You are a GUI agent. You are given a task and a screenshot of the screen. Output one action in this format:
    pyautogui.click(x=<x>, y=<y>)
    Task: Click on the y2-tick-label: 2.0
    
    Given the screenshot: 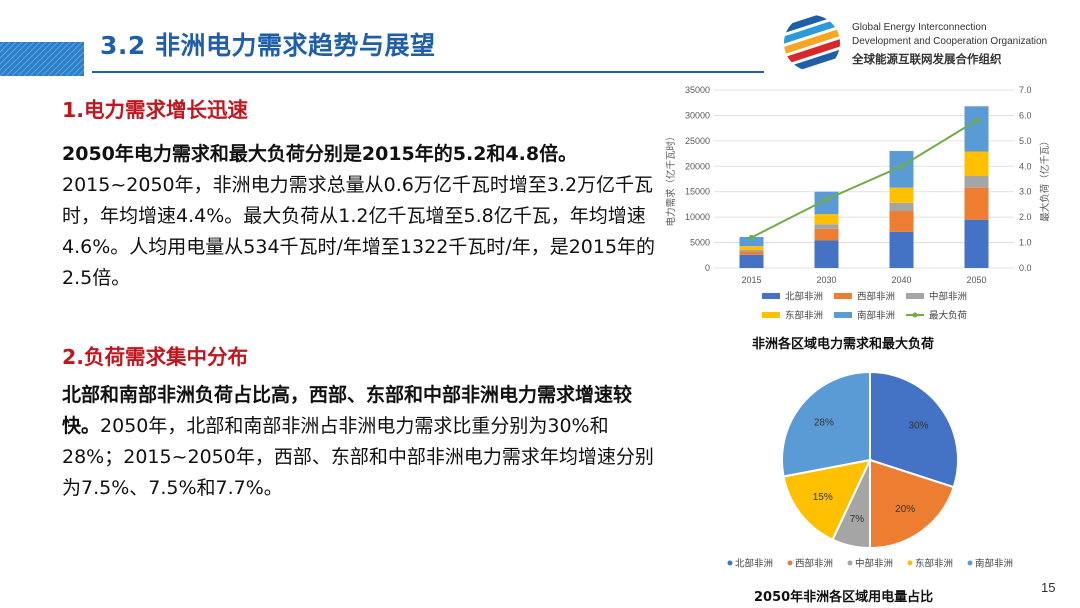 What is the action you would take?
    pyautogui.click(x=1025, y=217)
    